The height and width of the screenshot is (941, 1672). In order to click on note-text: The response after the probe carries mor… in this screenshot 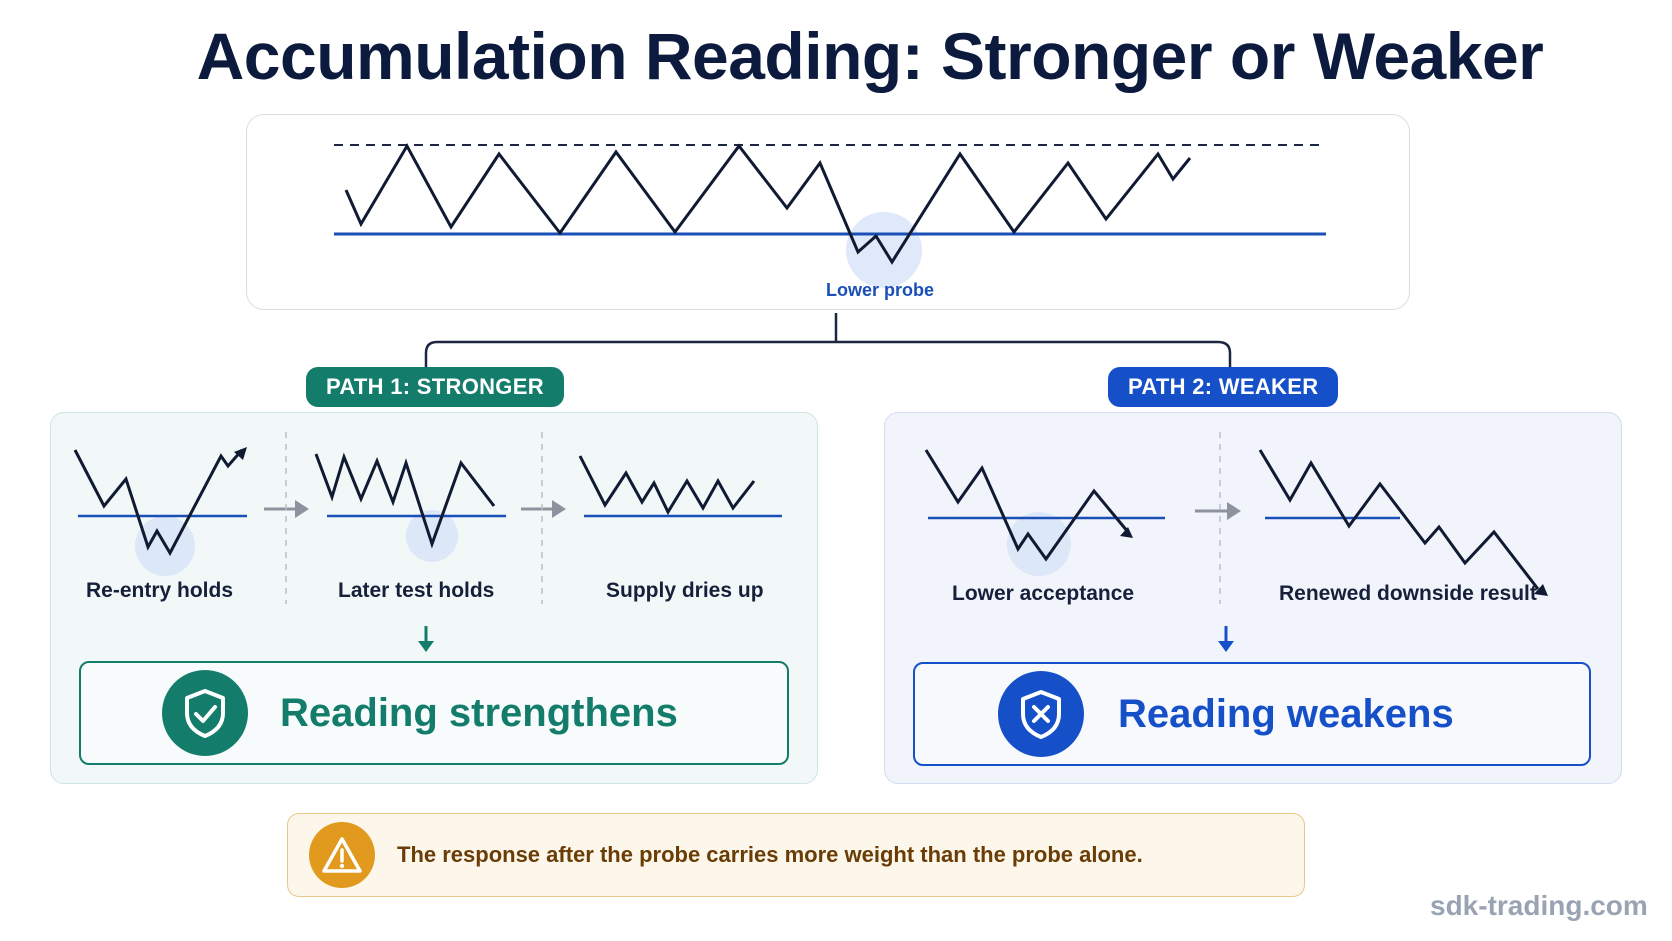, I will do `click(770, 854)`.